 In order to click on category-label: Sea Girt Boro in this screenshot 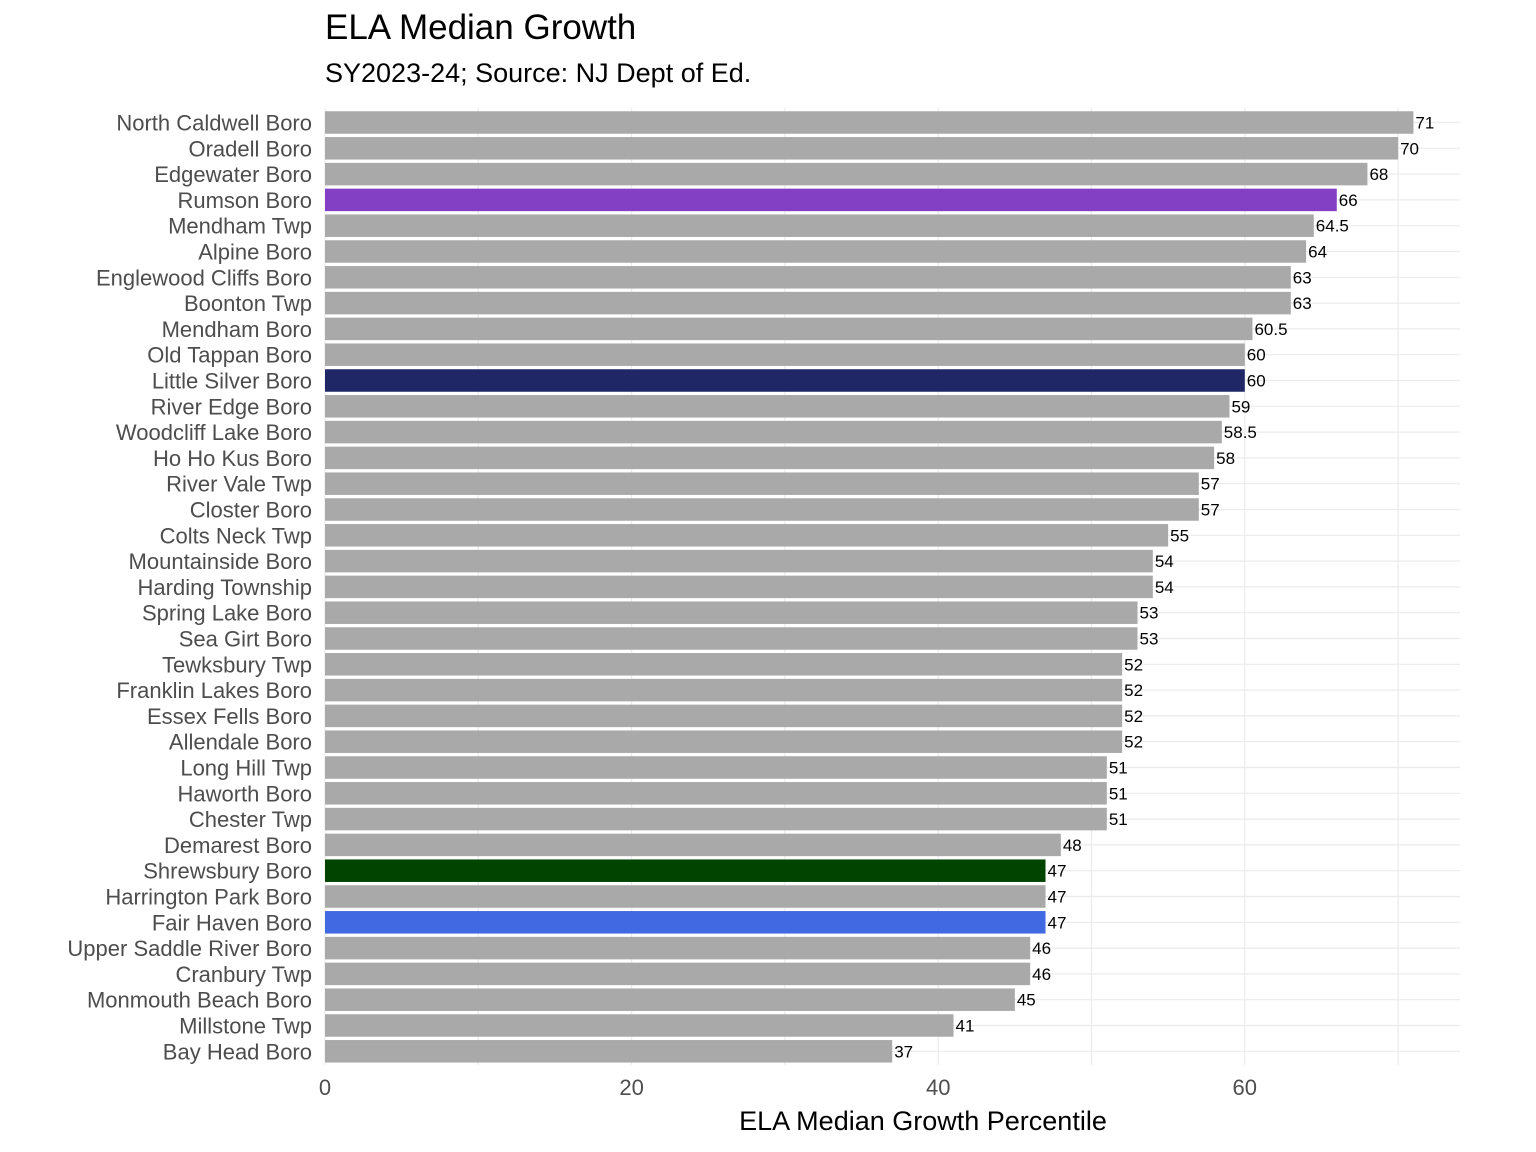, I will do `click(245, 639)`.